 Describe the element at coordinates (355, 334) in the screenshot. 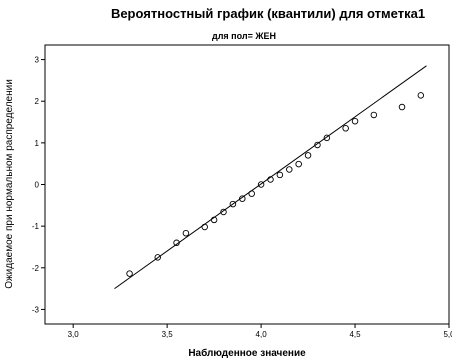

I see `x-tick-label: 4,5` at that location.